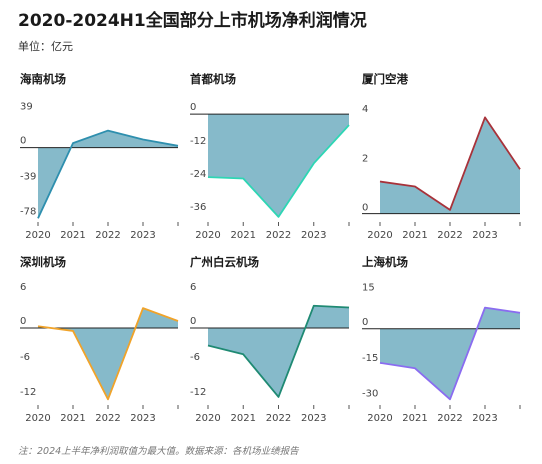 The width and height of the screenshot is (542, 464). Describe the element at coordinates (368, 288) in the screenshot. I see `y-tick-label: 15` at that location.